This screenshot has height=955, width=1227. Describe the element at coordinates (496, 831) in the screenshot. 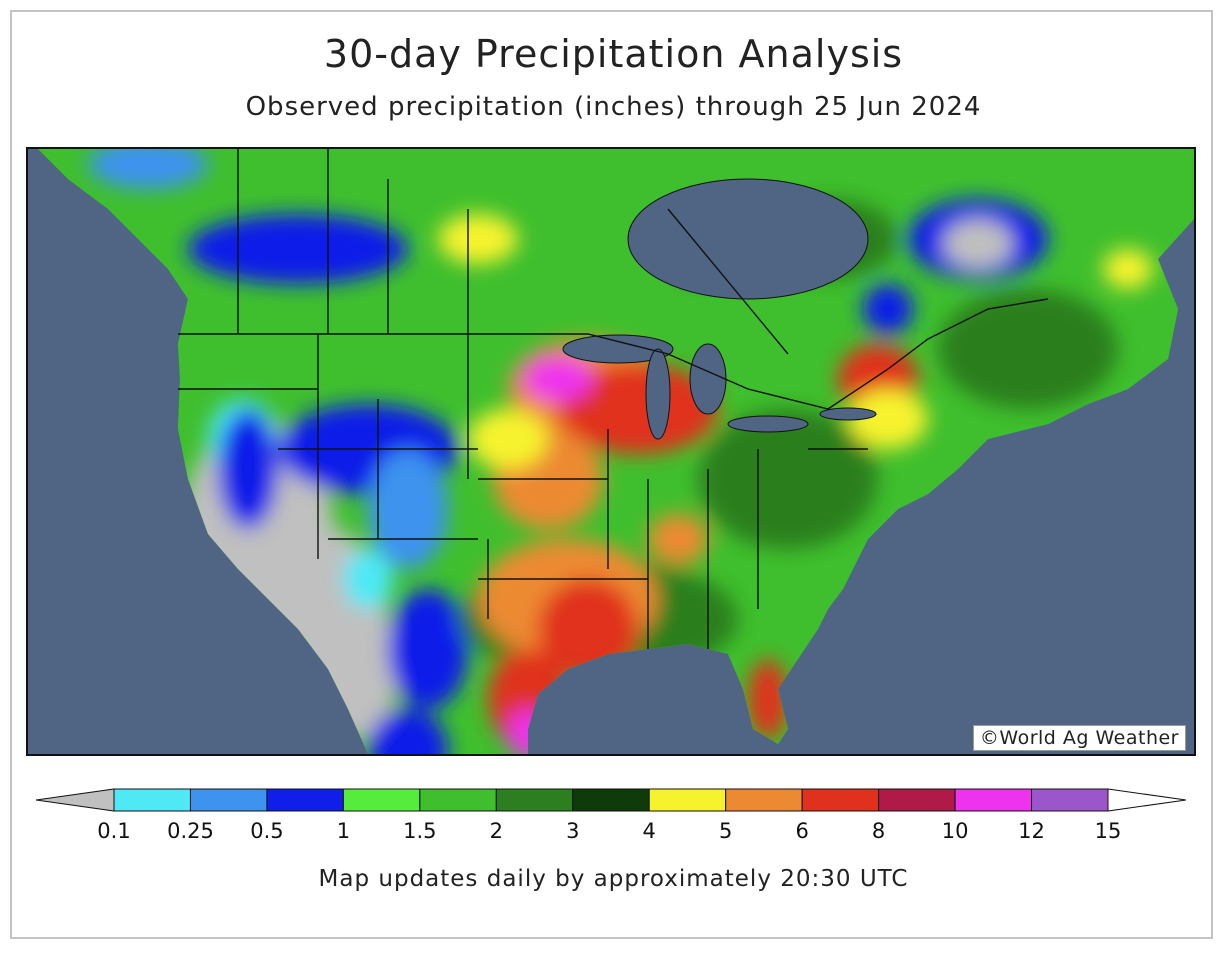

I see `legend-tick-label: 2` at that location.